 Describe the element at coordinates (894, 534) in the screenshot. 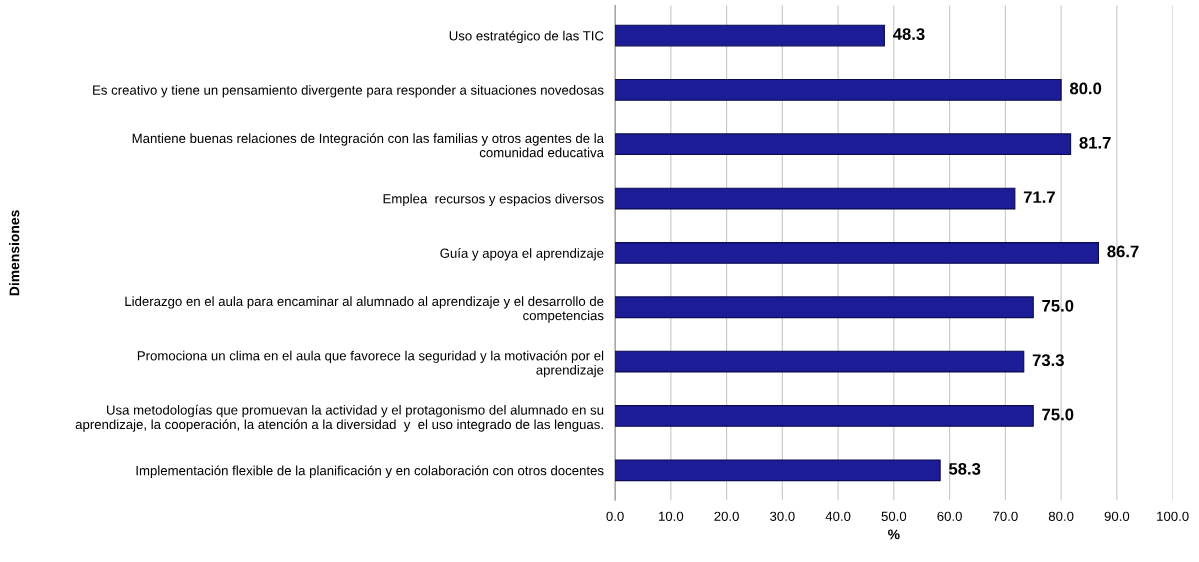

I see `x-axis-title: %` at that location.